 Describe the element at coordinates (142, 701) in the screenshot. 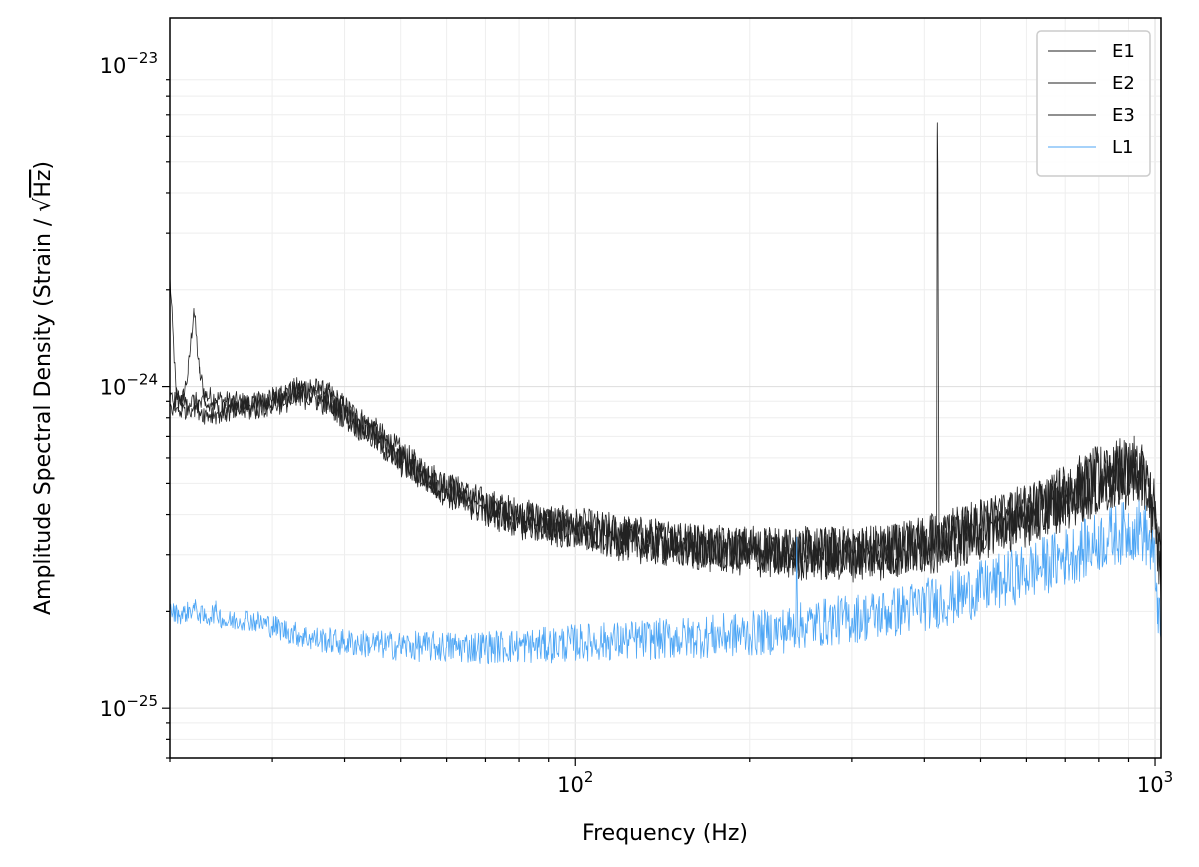

I see `tick-label-exponent: −25` at that location.